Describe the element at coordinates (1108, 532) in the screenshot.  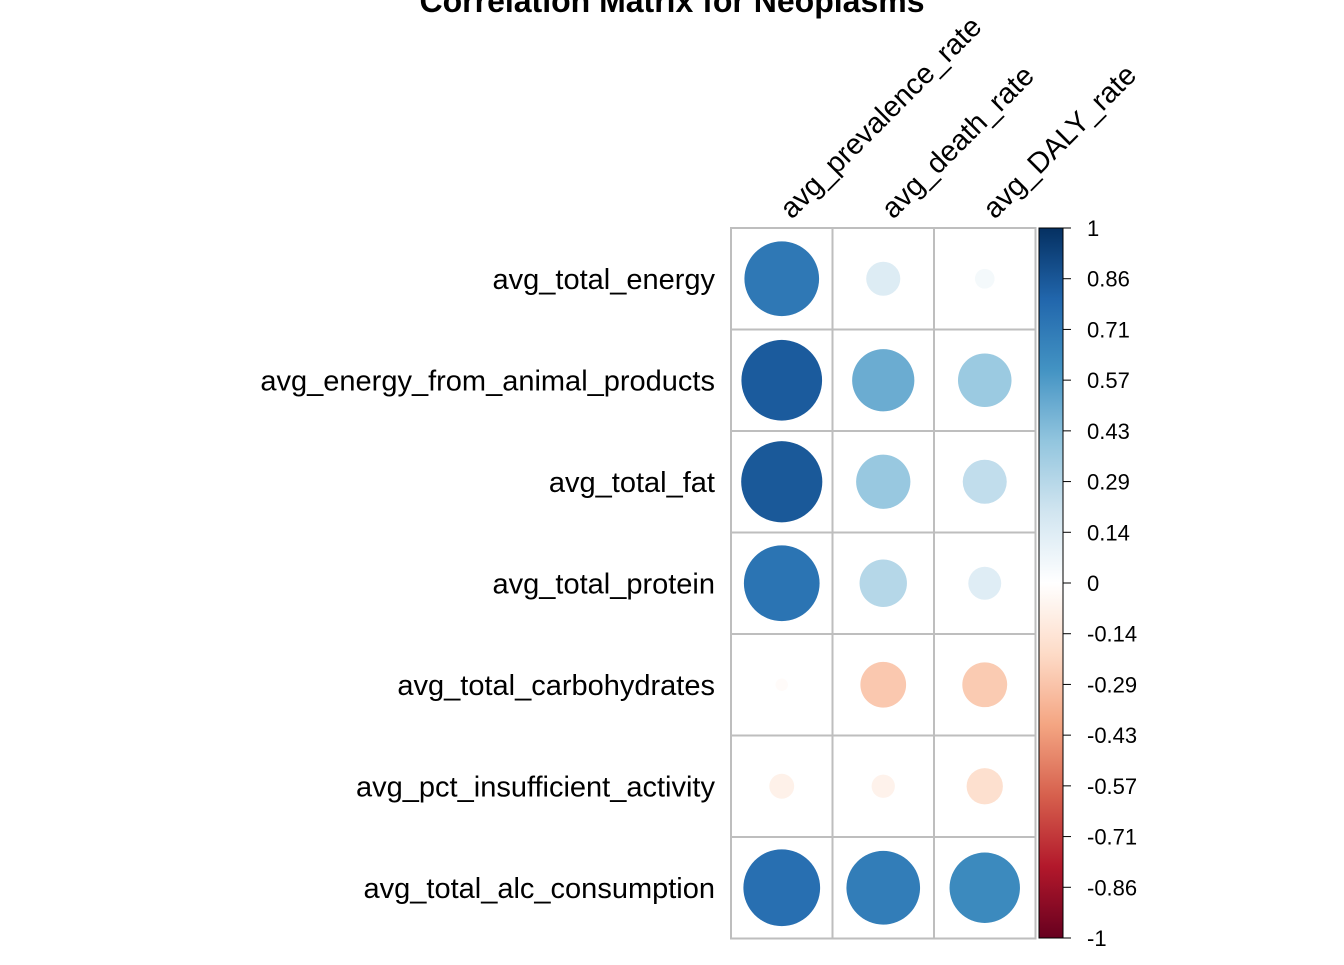
I see `colorbar-tick-label-6: 0.14` at that location.